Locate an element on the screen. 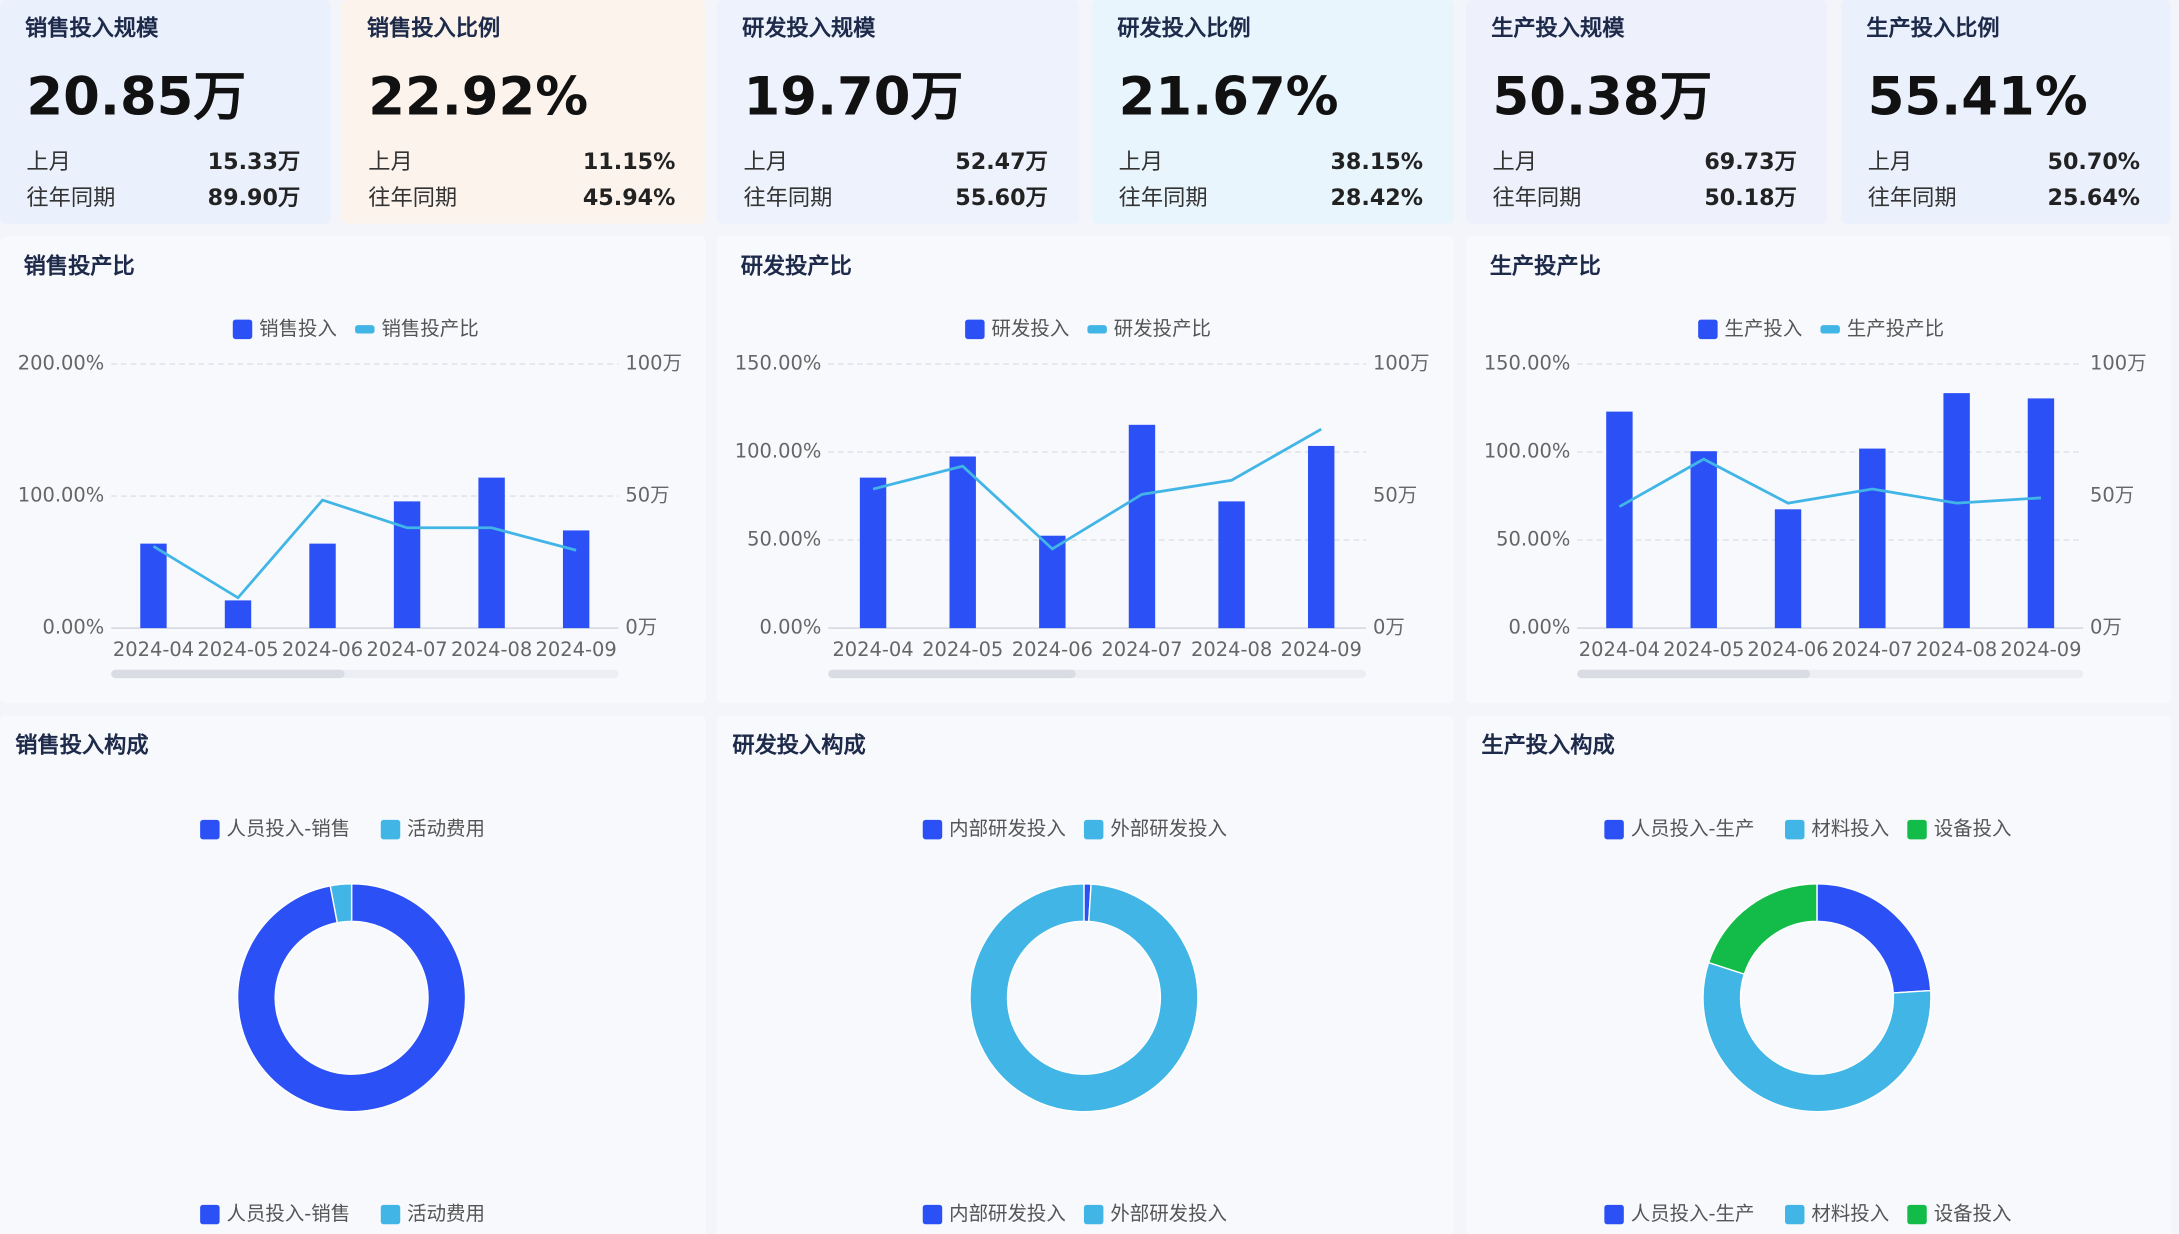 The image size is (2179, 1234). y-tick-label: 200.00% is located at coordinates (61, 363).